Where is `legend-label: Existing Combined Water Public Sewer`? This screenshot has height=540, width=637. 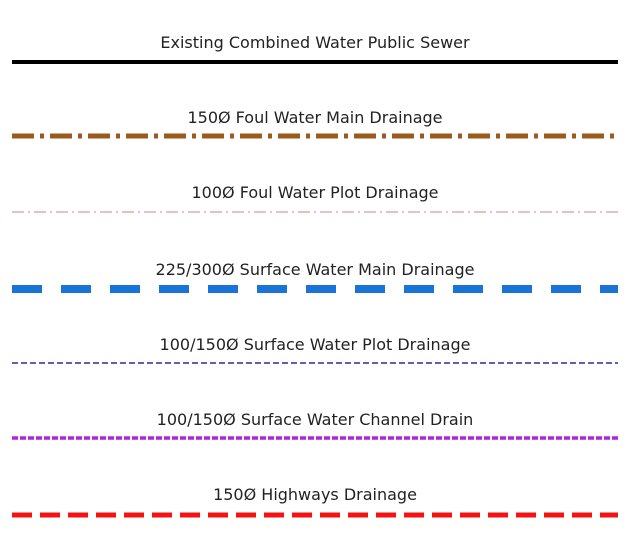 legend-label: Existing Combined Water Public Sewer is located at coordinates (315, 42).